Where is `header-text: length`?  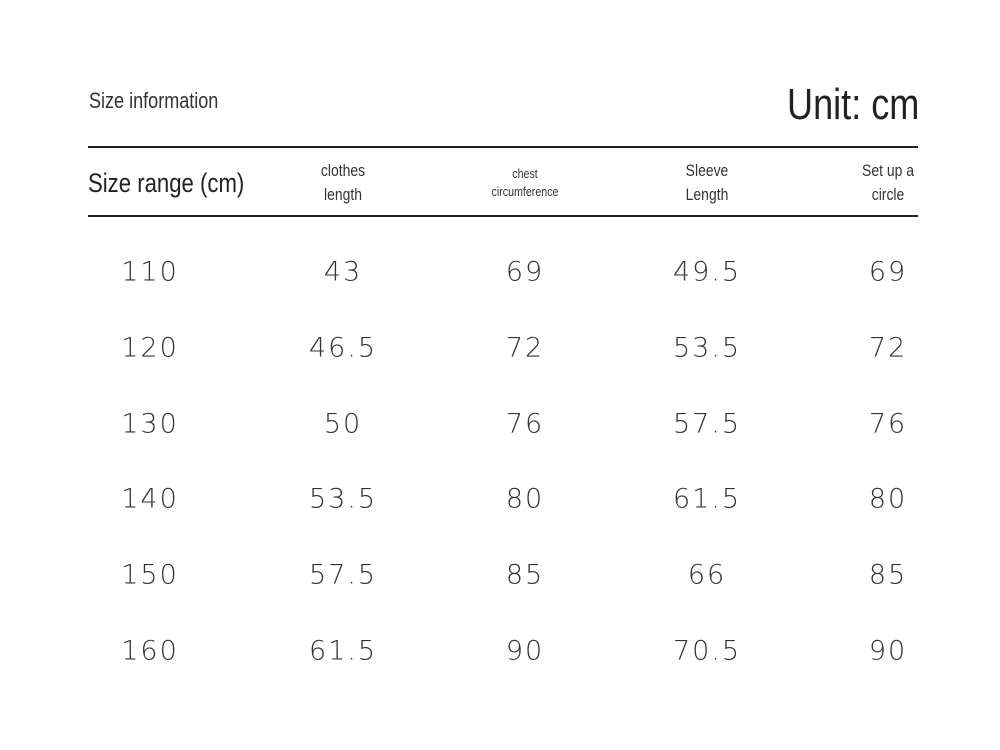
header-text: length is located at coordinates (342, 194).